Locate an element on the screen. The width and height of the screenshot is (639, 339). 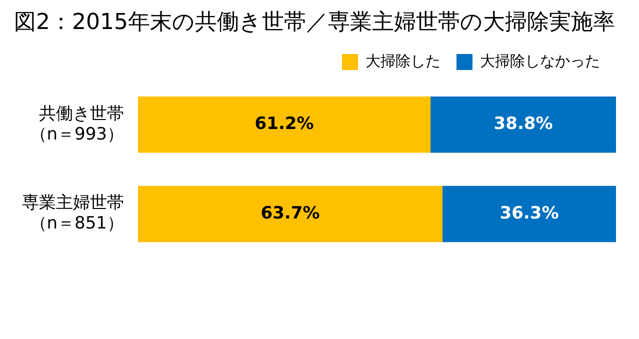
data-label: 38.8% is located at coordinates (523, 124).